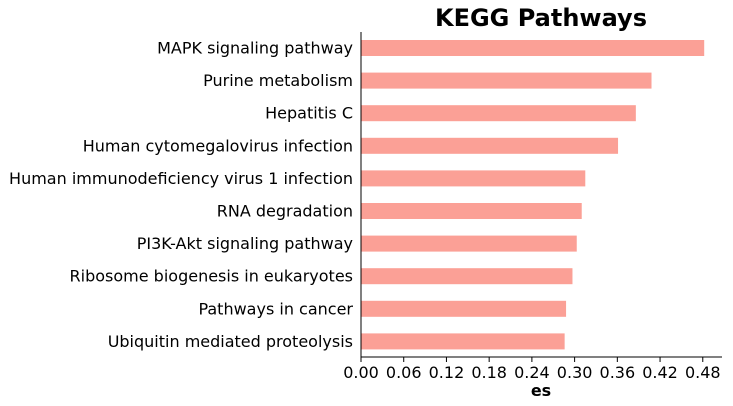  Describe the element at coordinates (541, 18) in the screenshot. I see `chart-title: KEGG Pathways` at that location.